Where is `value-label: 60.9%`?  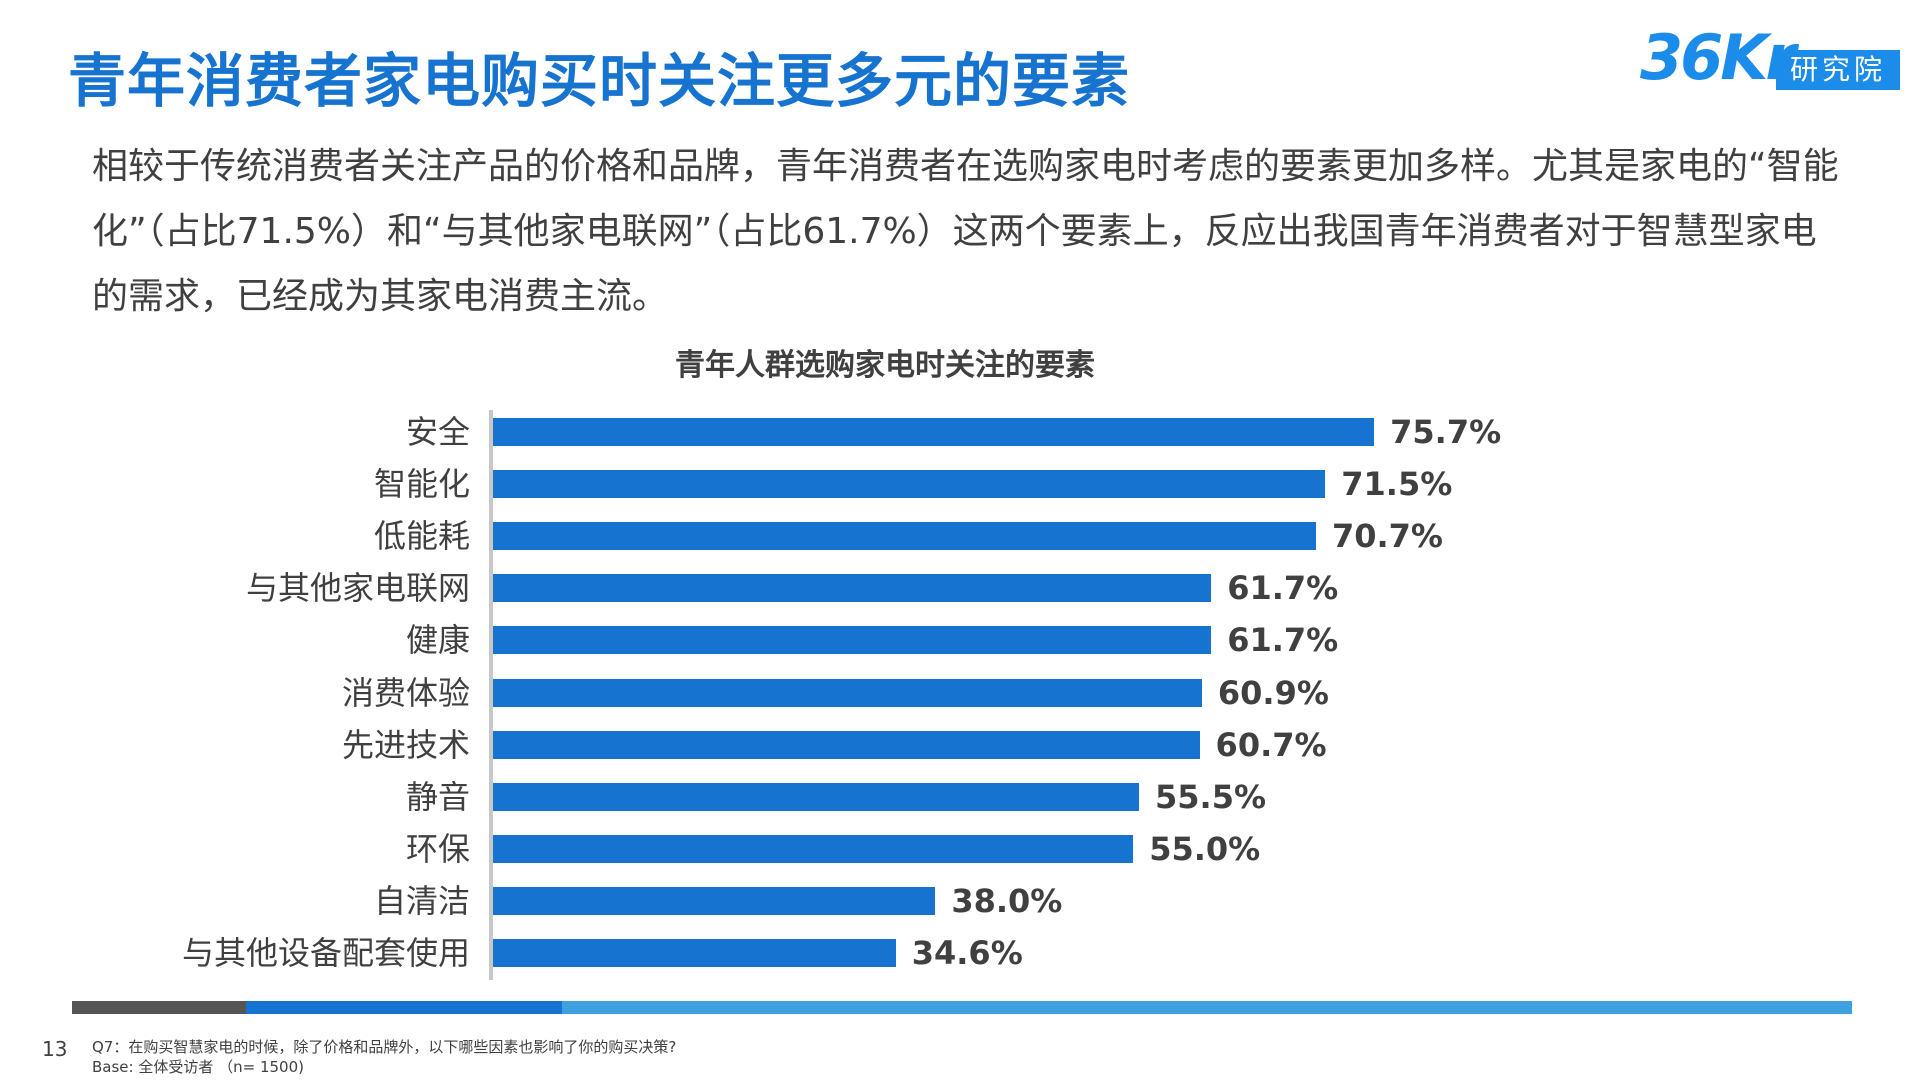 value-label: 60.9% is located at coordinates (1273, 692).